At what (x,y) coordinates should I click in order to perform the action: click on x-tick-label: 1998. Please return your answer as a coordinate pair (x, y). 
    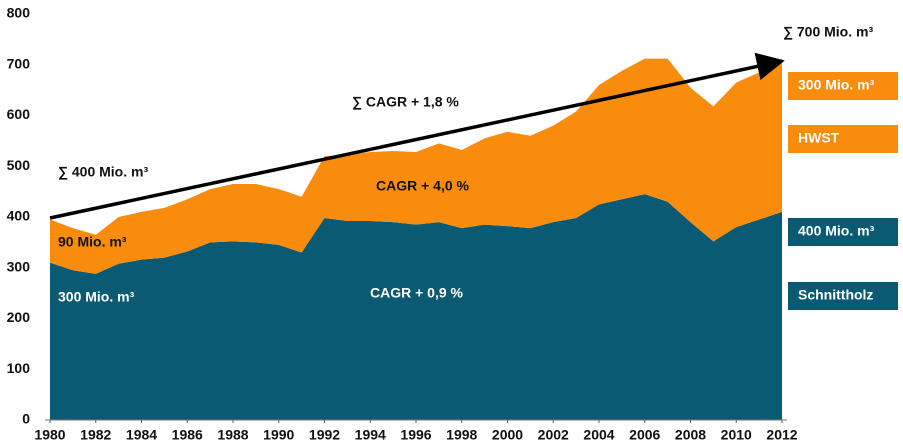
    Looking at the image, I should click on (461, 435).